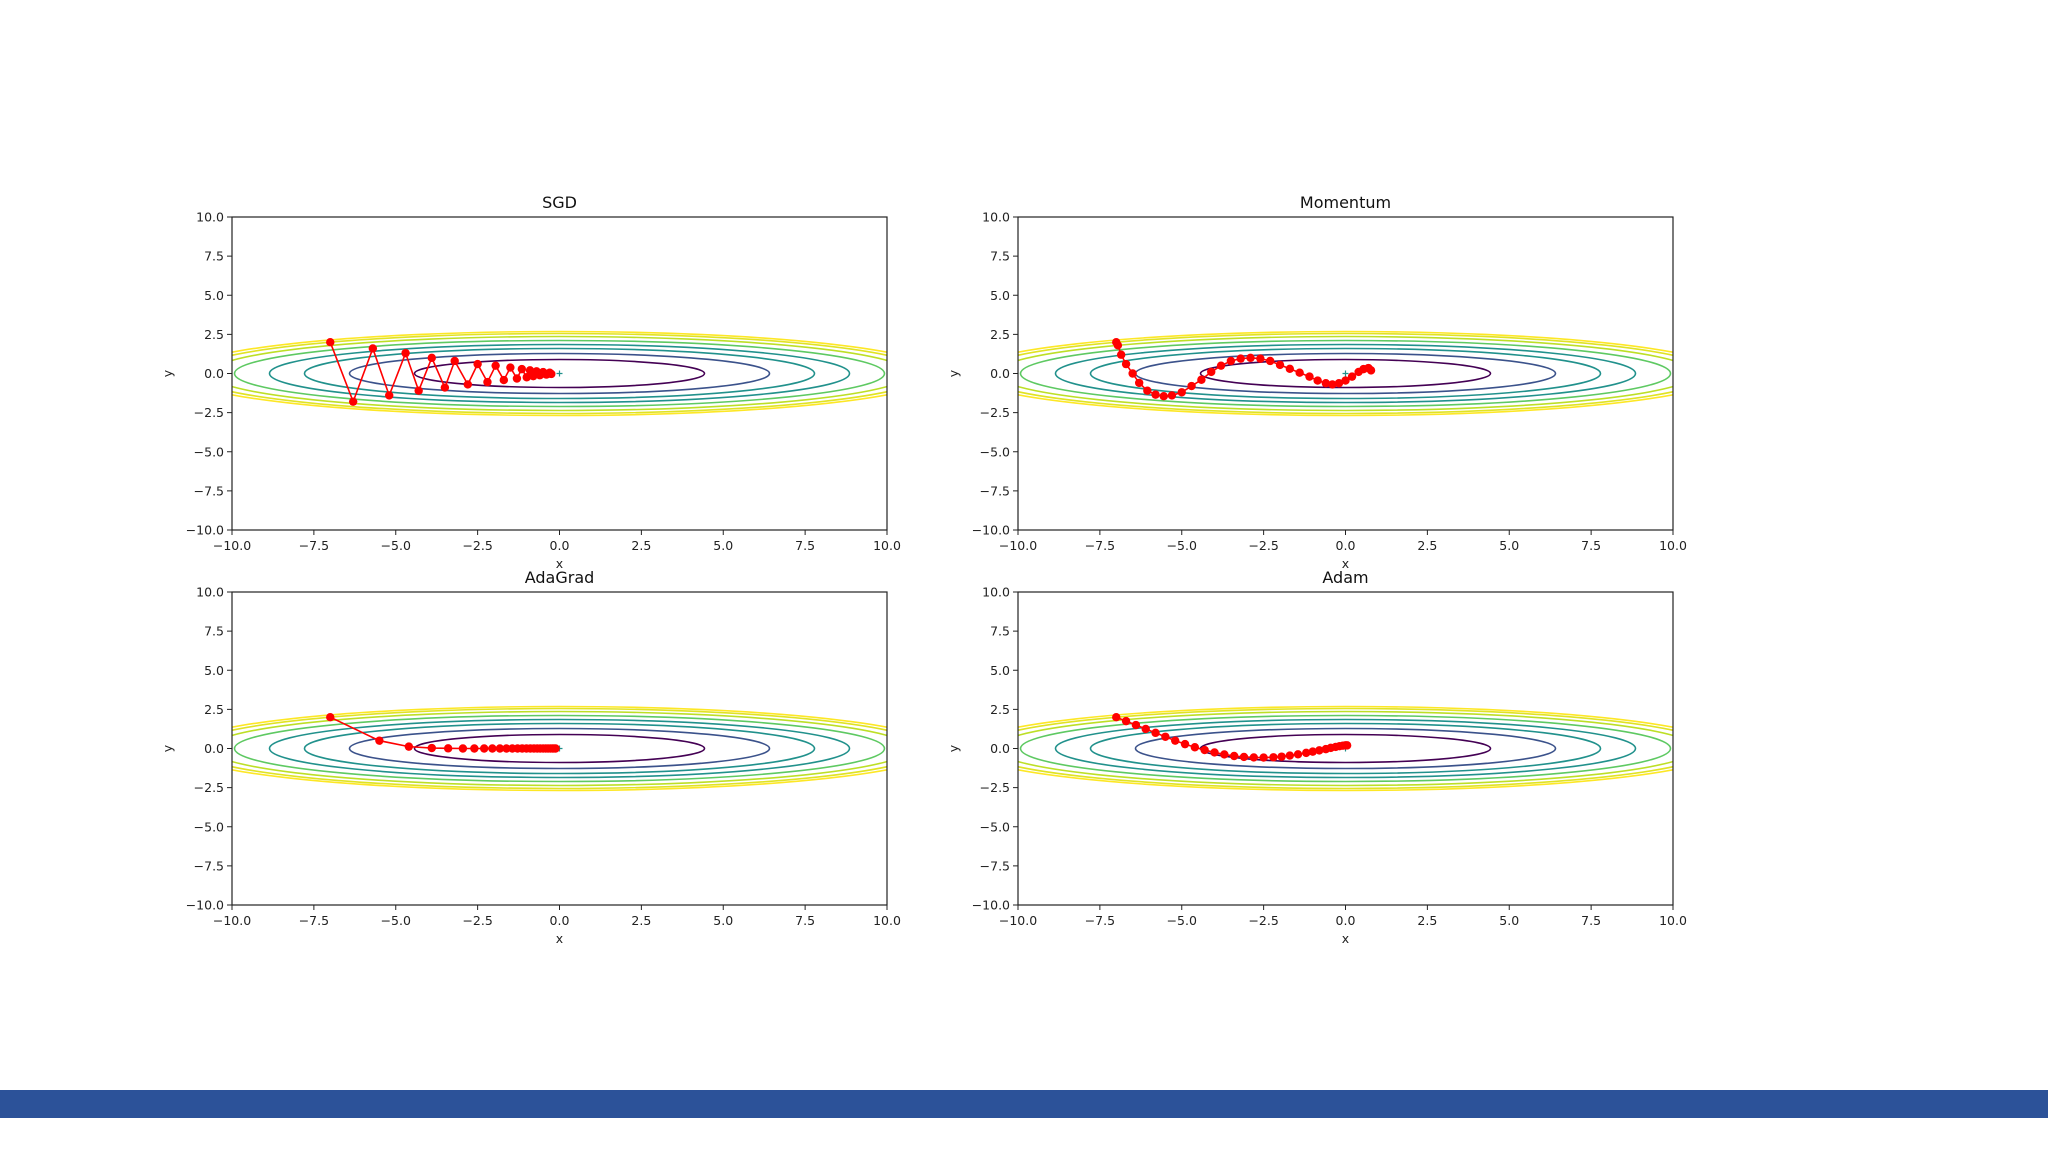 The height and width of the screenshot is (1152, 2048). What do you see at coordinates (995, 787) in the screenshot?
I see `adam-ytick-label: −2.5` at bounding box center [995, 787].